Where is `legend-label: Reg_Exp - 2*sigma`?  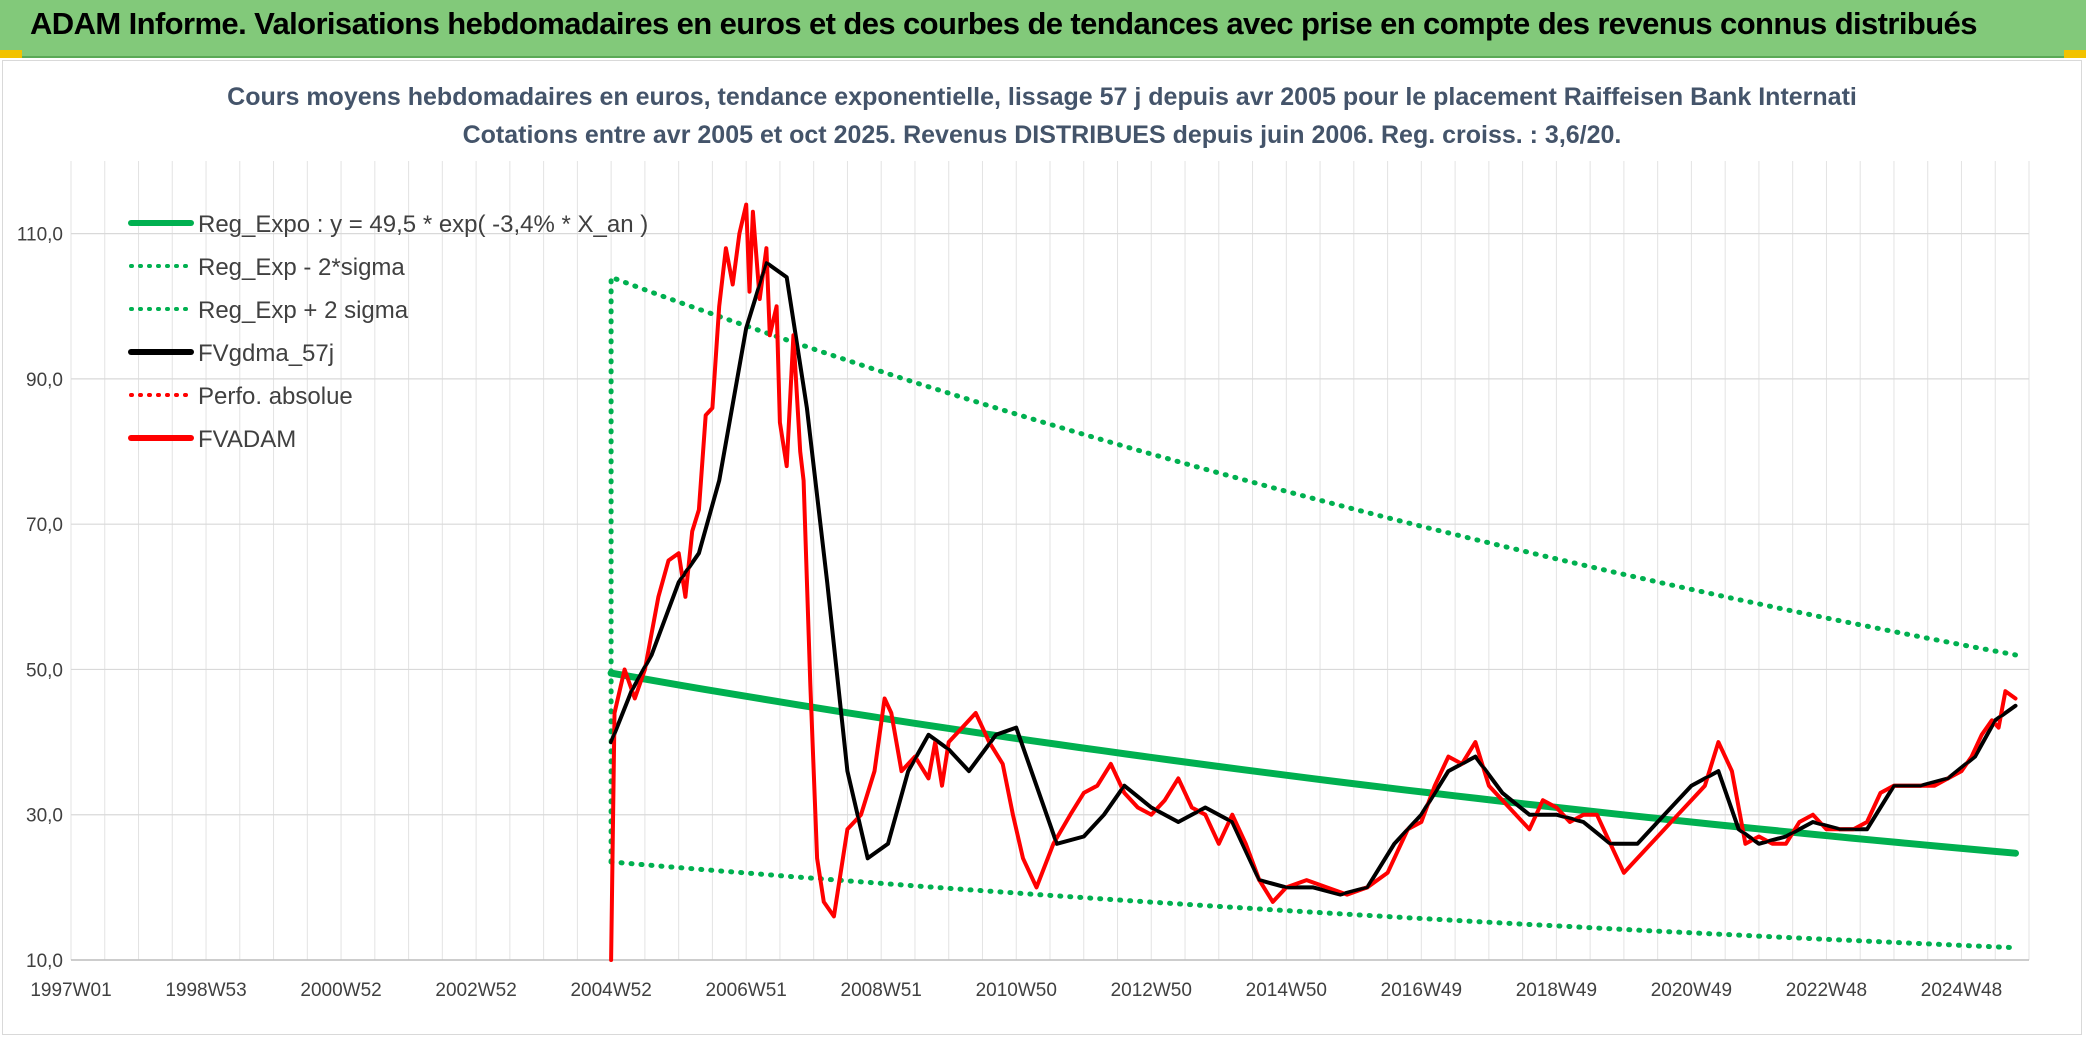 legend-label: Reg_Exp - 2*sigma is located at coordinates (301, 267).